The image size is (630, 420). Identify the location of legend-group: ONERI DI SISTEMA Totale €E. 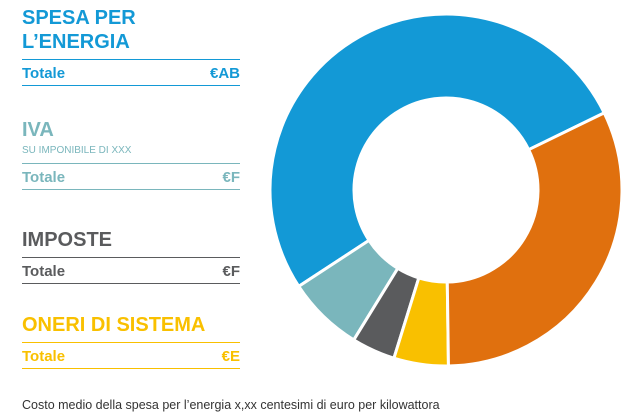
(131, 341).